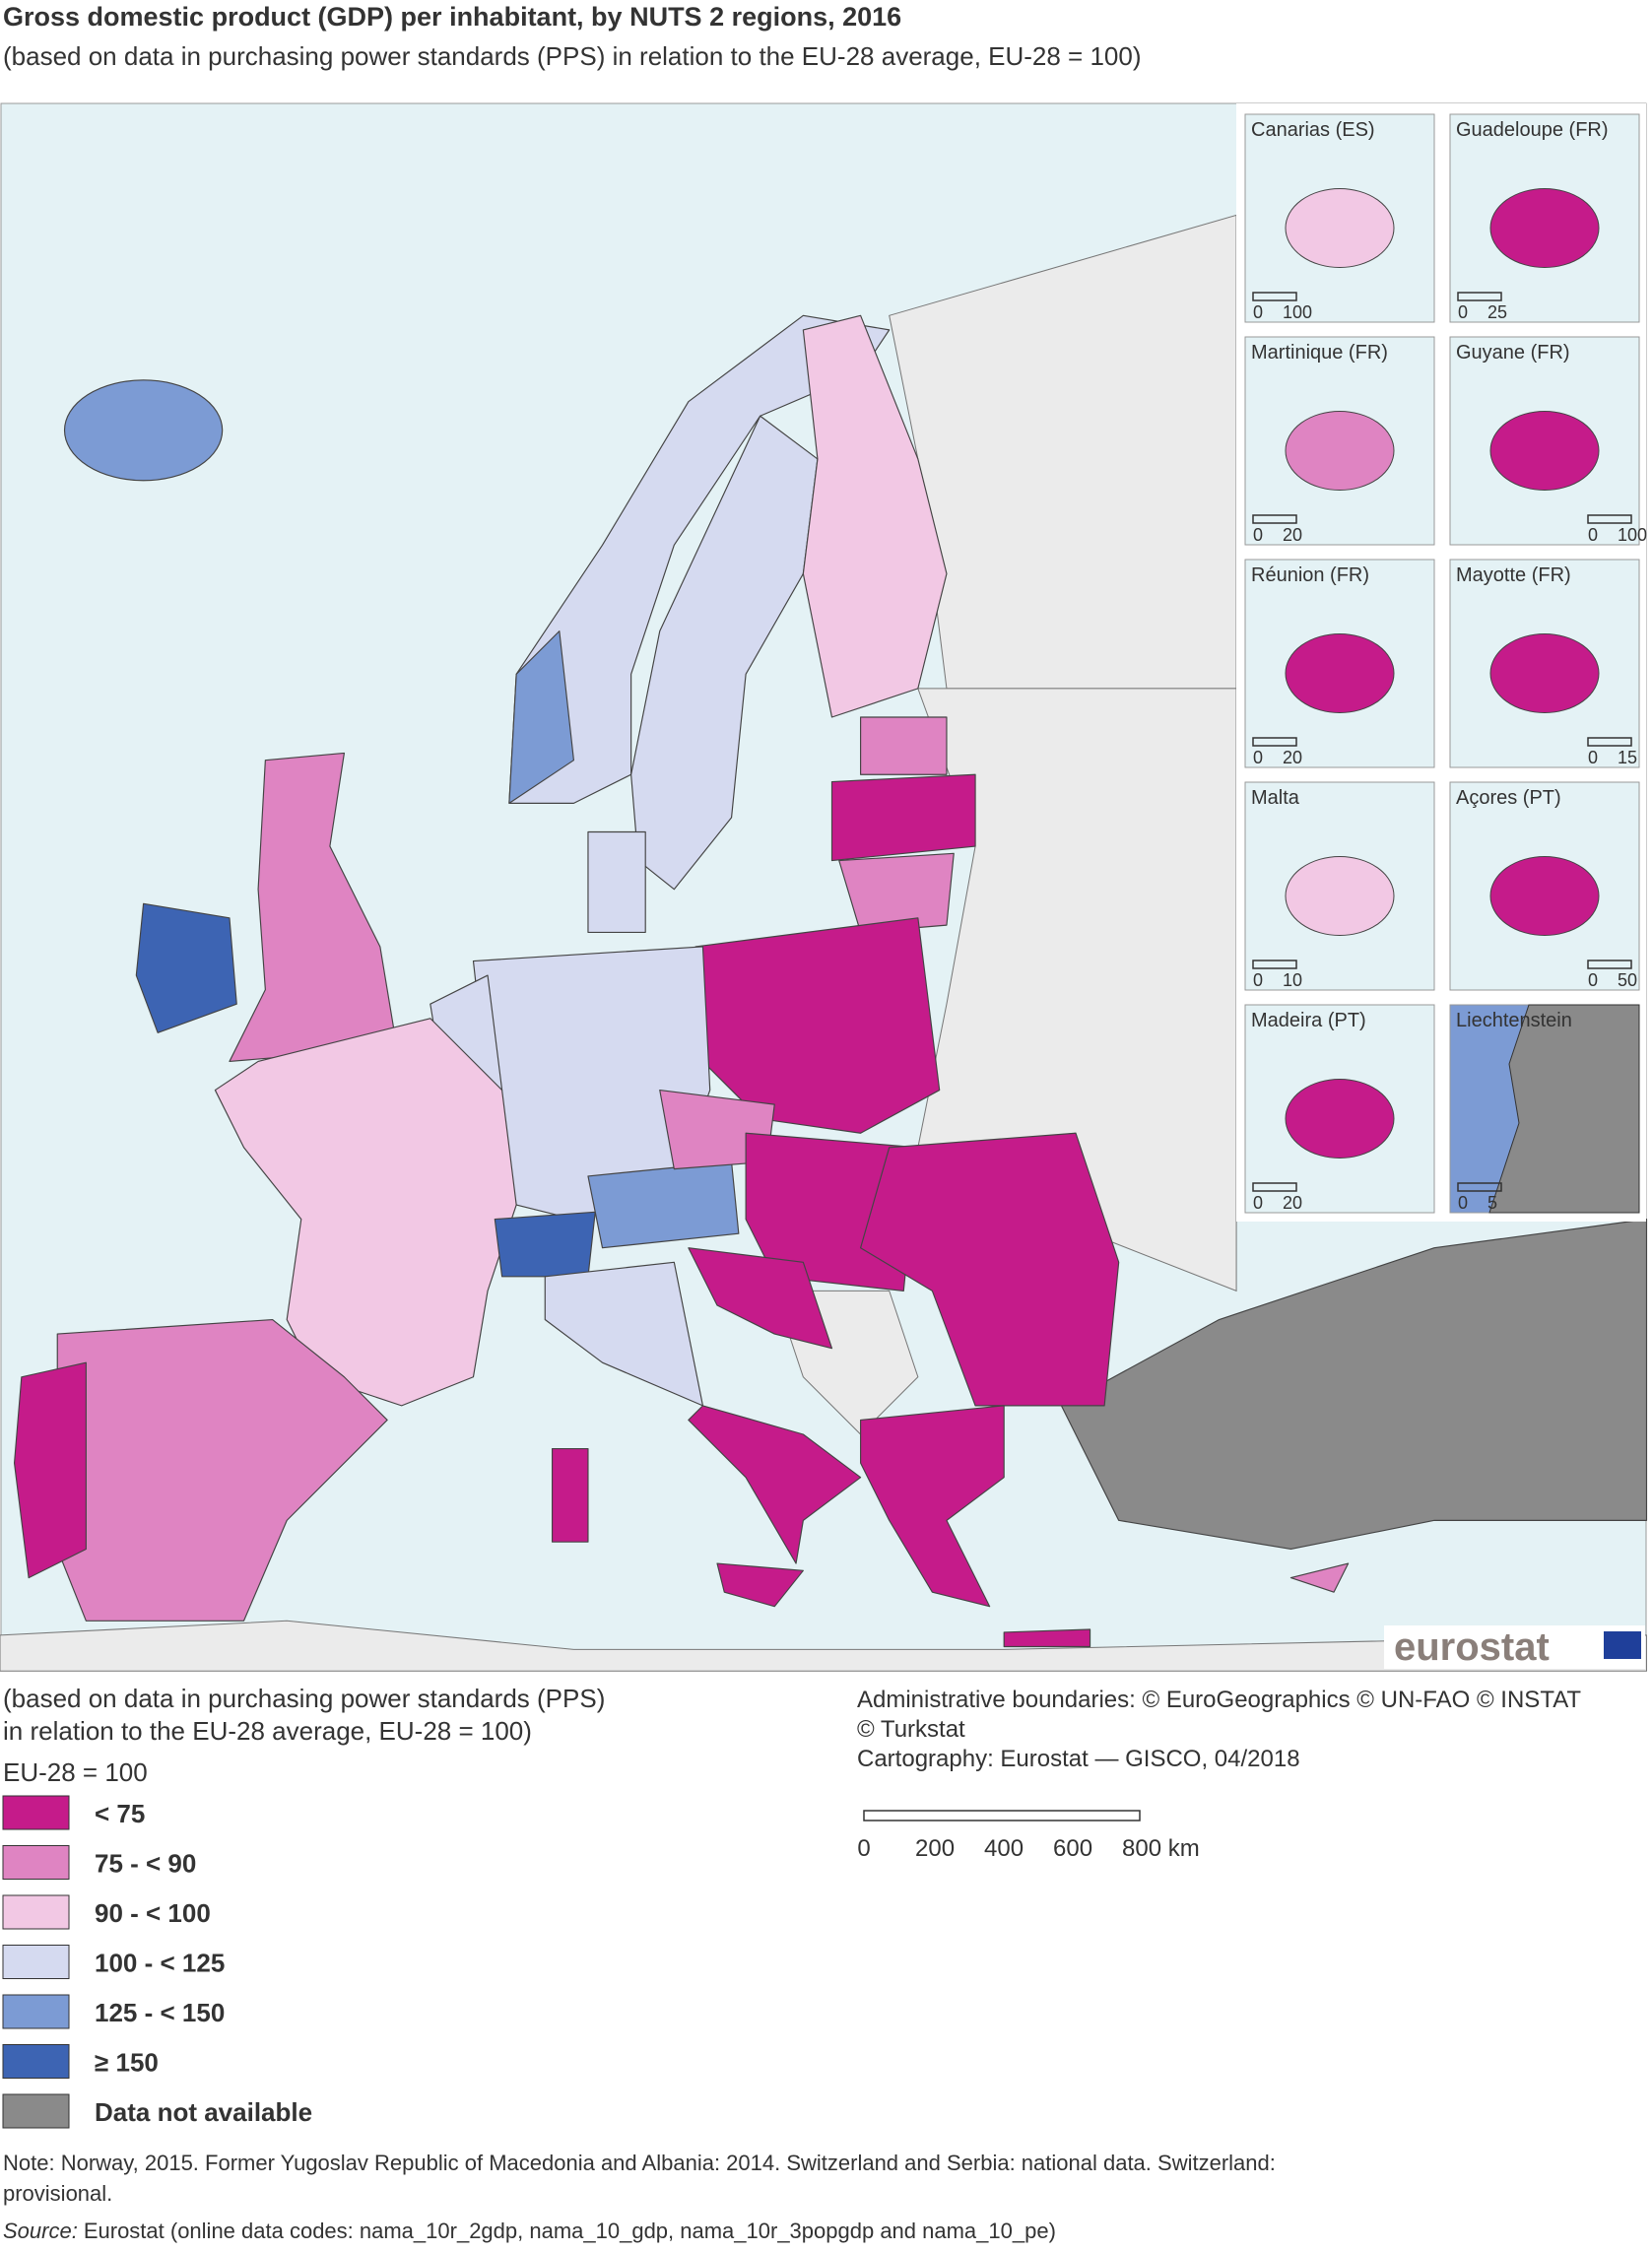  What do you see at coordinates (1509, 798) in the screenshot?
I see `inset-name: Açores (PT)` at bounding box center [1509, 798].